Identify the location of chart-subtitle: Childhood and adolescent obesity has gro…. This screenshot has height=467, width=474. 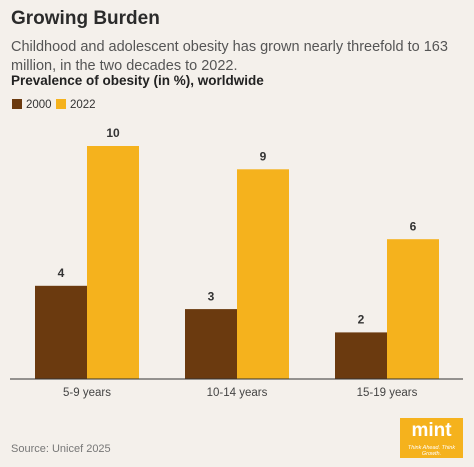
(229, 56).